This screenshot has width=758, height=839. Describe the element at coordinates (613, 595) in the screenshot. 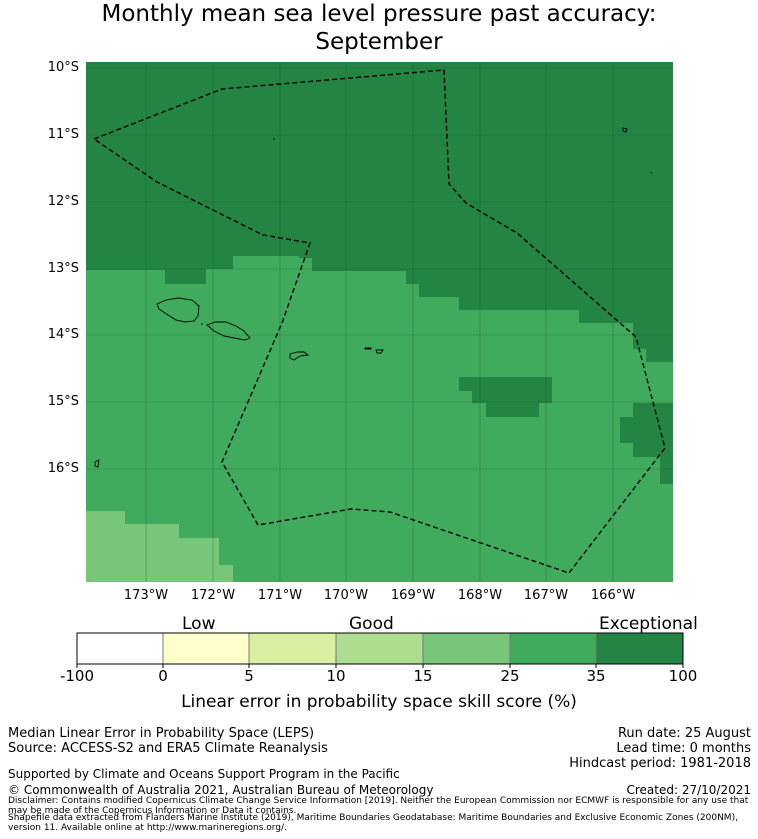

I see `lon-label: 166°W` at that location.